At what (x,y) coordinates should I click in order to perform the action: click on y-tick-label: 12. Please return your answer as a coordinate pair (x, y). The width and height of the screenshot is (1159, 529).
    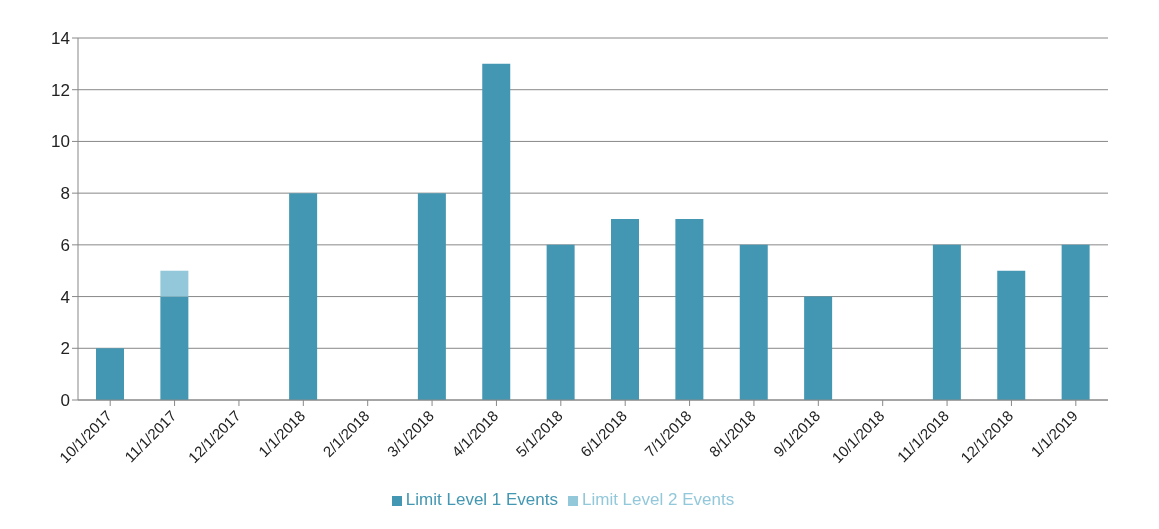
    Looking at the image, I should click on (60, 90).